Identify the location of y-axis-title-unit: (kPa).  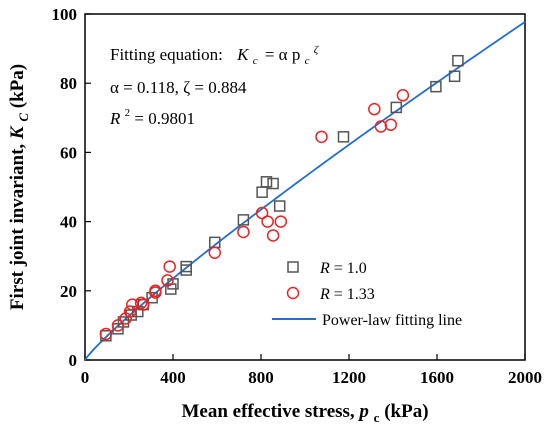
(17, 86).